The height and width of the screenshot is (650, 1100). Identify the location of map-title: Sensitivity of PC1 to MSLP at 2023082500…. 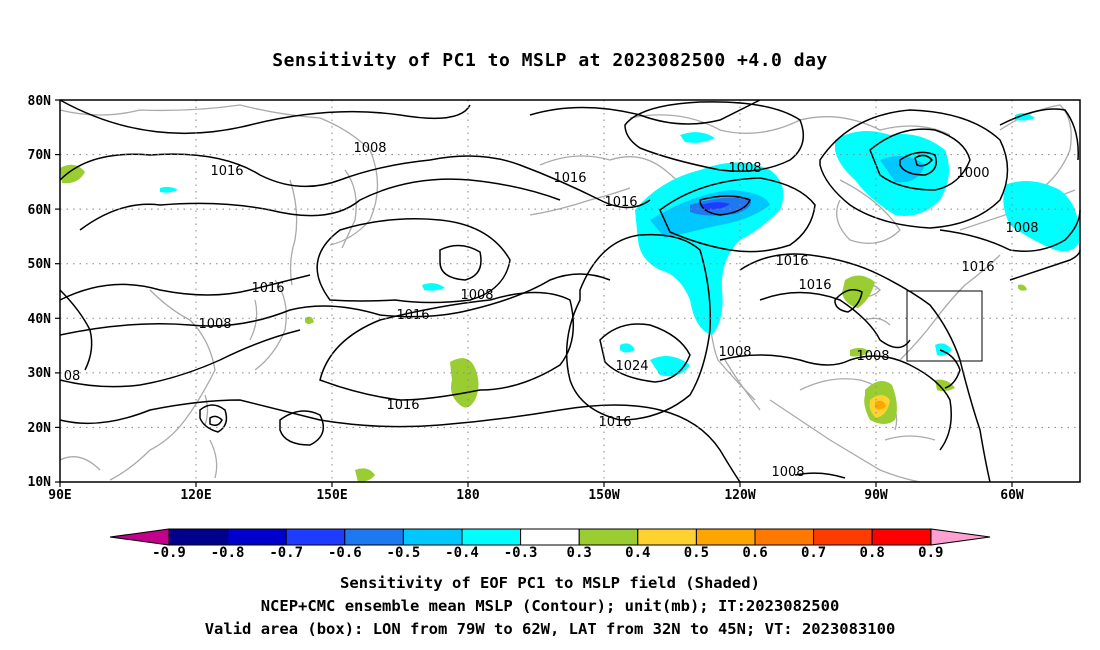
(550, 60).